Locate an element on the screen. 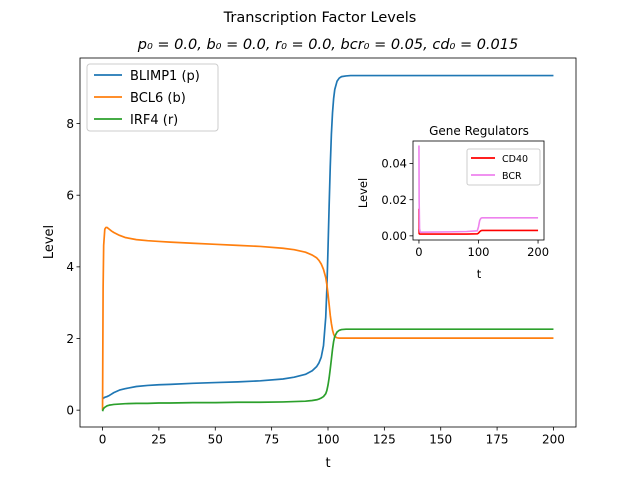 This screenshot has height=480, width=640. main-legend: BLIMP1 (p) BCL6 (b) IRF4 (r) is located at coordinates (152, 97).